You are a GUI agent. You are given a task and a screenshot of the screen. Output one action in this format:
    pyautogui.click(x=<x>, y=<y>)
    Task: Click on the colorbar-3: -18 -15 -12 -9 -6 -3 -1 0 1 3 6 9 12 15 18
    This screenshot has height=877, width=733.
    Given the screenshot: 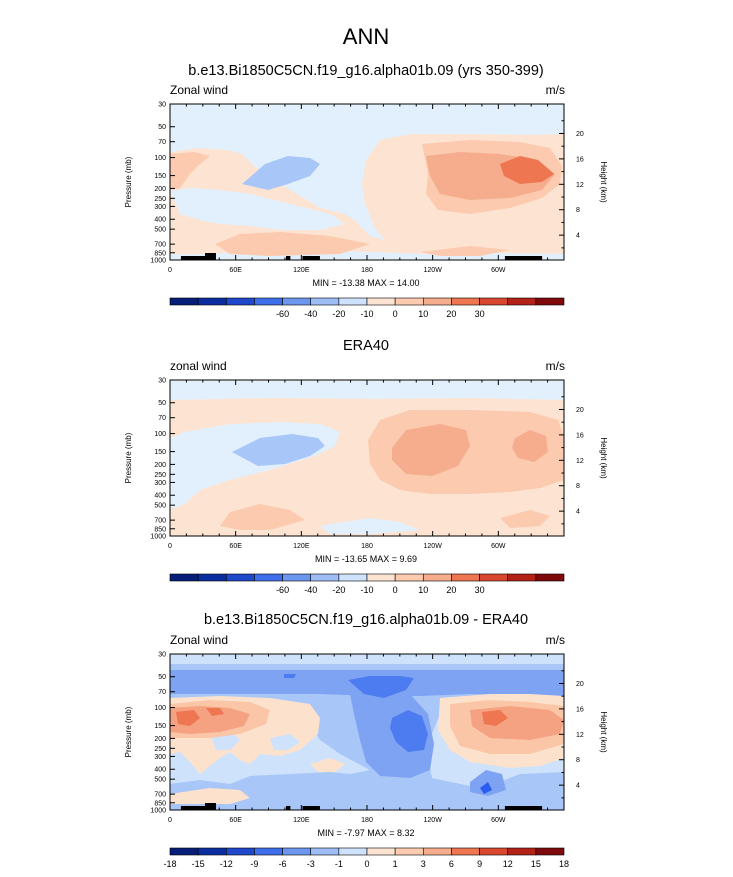 What is the action you would take?
    pyautogui.click(x=366, y=858)
    